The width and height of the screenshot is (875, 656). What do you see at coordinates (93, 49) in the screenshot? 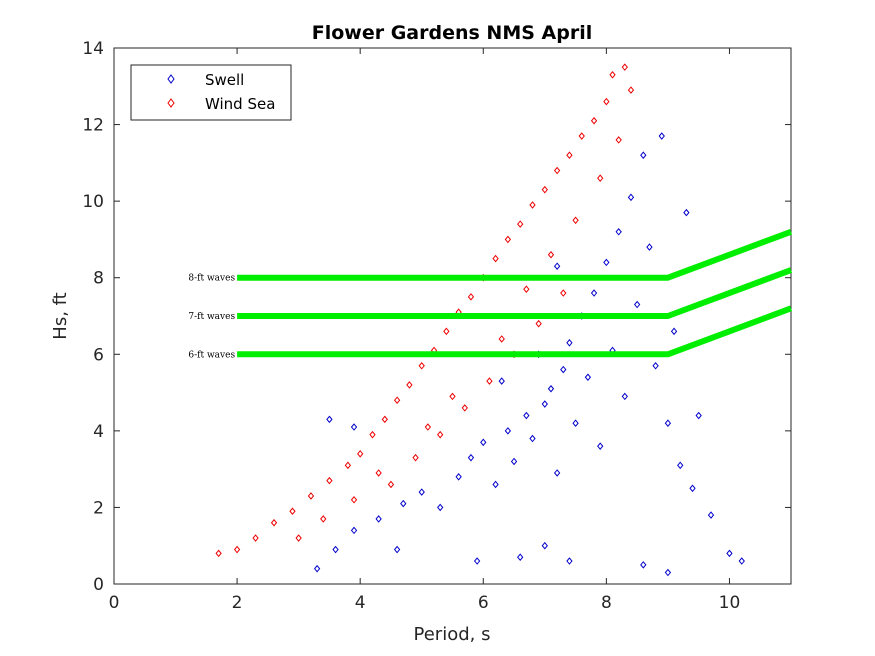
I see `y-tick-label: 14` at bounding box center [93, 49].